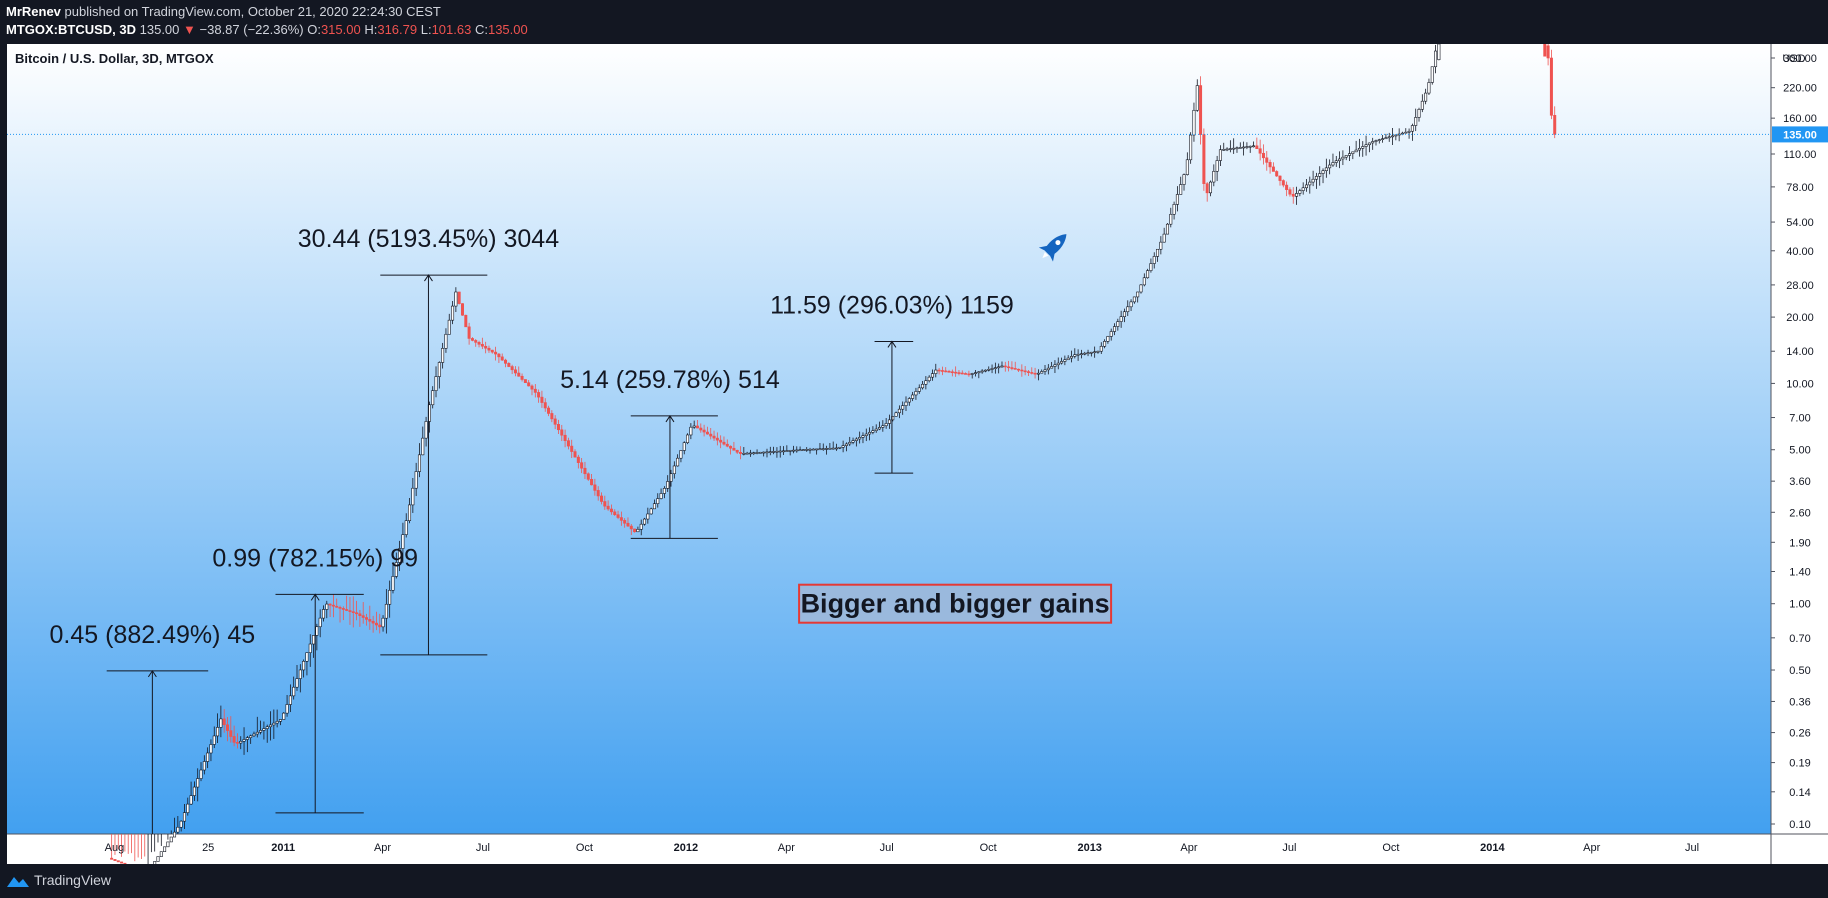  I want to click on price-tick-label: 300.00, so click(1800, 59).